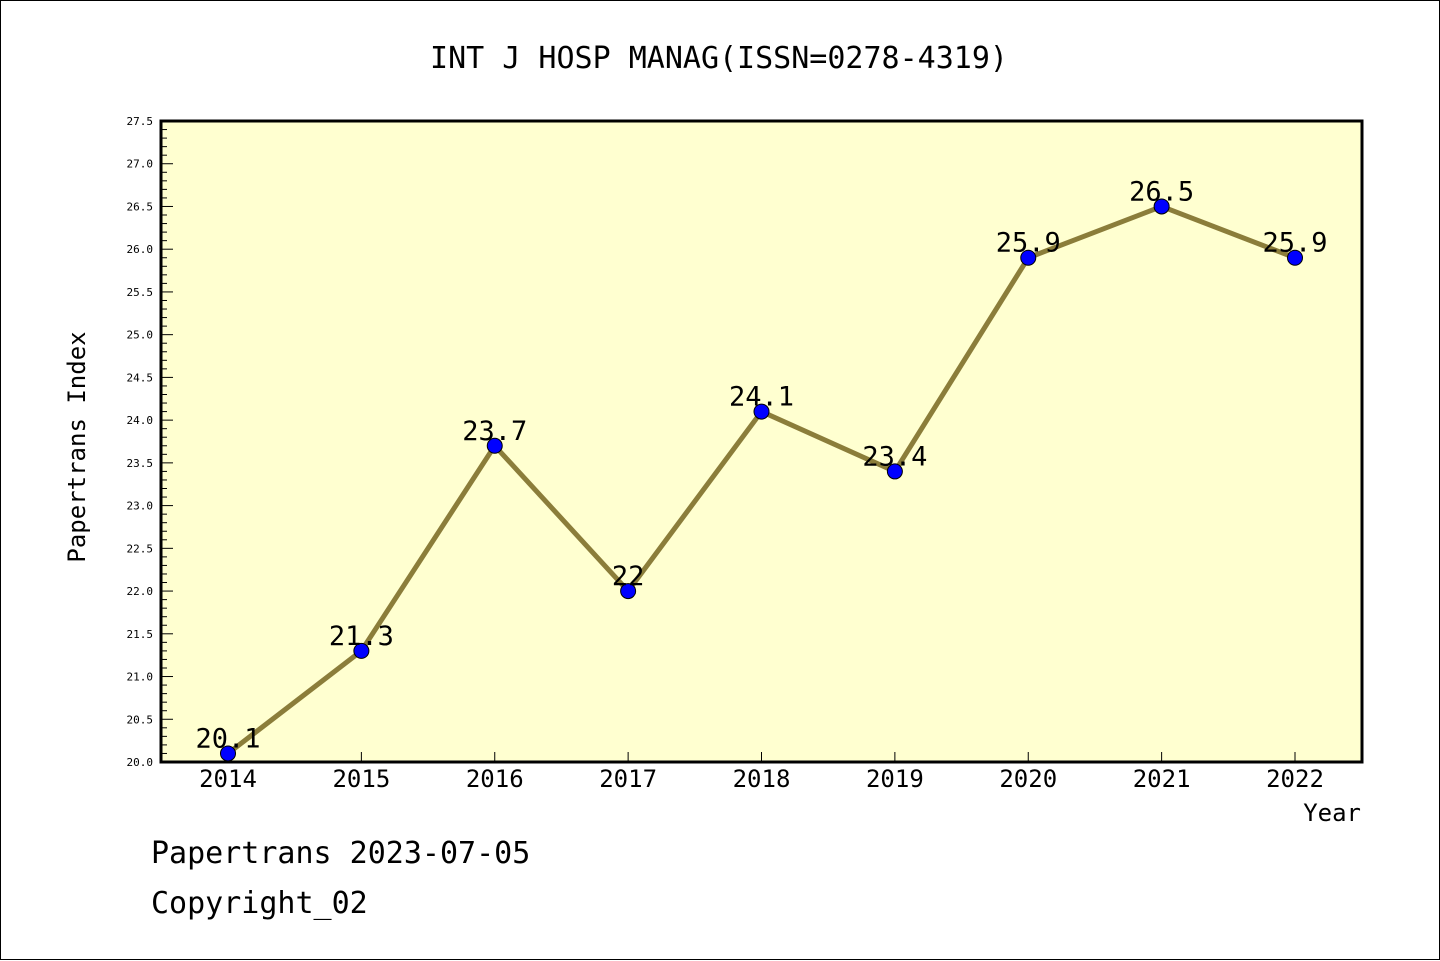 The image size is (1440, 961). What do you see at coordinates (140, 206) in the screenshot?
I see `y-tick-label: 26.5` at bounding box center [140, 206].